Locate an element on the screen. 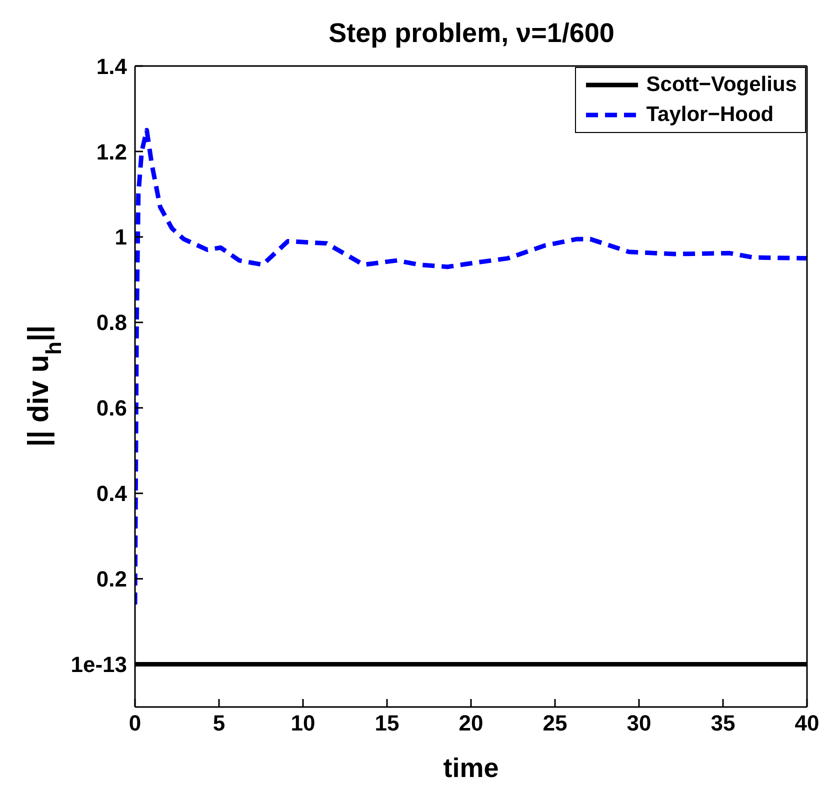 Image resolution: width=832 pixels, height=797 pixels. x-tick-label: 15 is located at coordinates (387, 723).